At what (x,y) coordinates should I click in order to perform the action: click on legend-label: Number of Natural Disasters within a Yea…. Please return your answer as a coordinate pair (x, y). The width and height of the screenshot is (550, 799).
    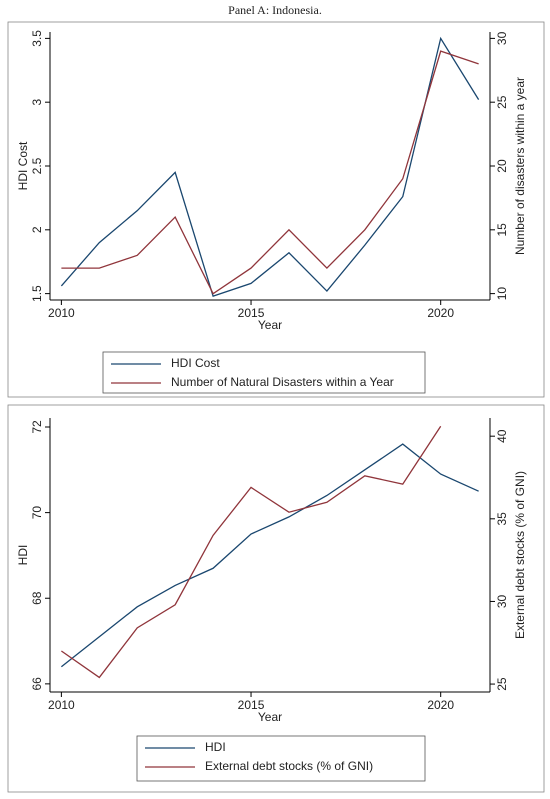
    Looking at the image, I should click on (282, 382).